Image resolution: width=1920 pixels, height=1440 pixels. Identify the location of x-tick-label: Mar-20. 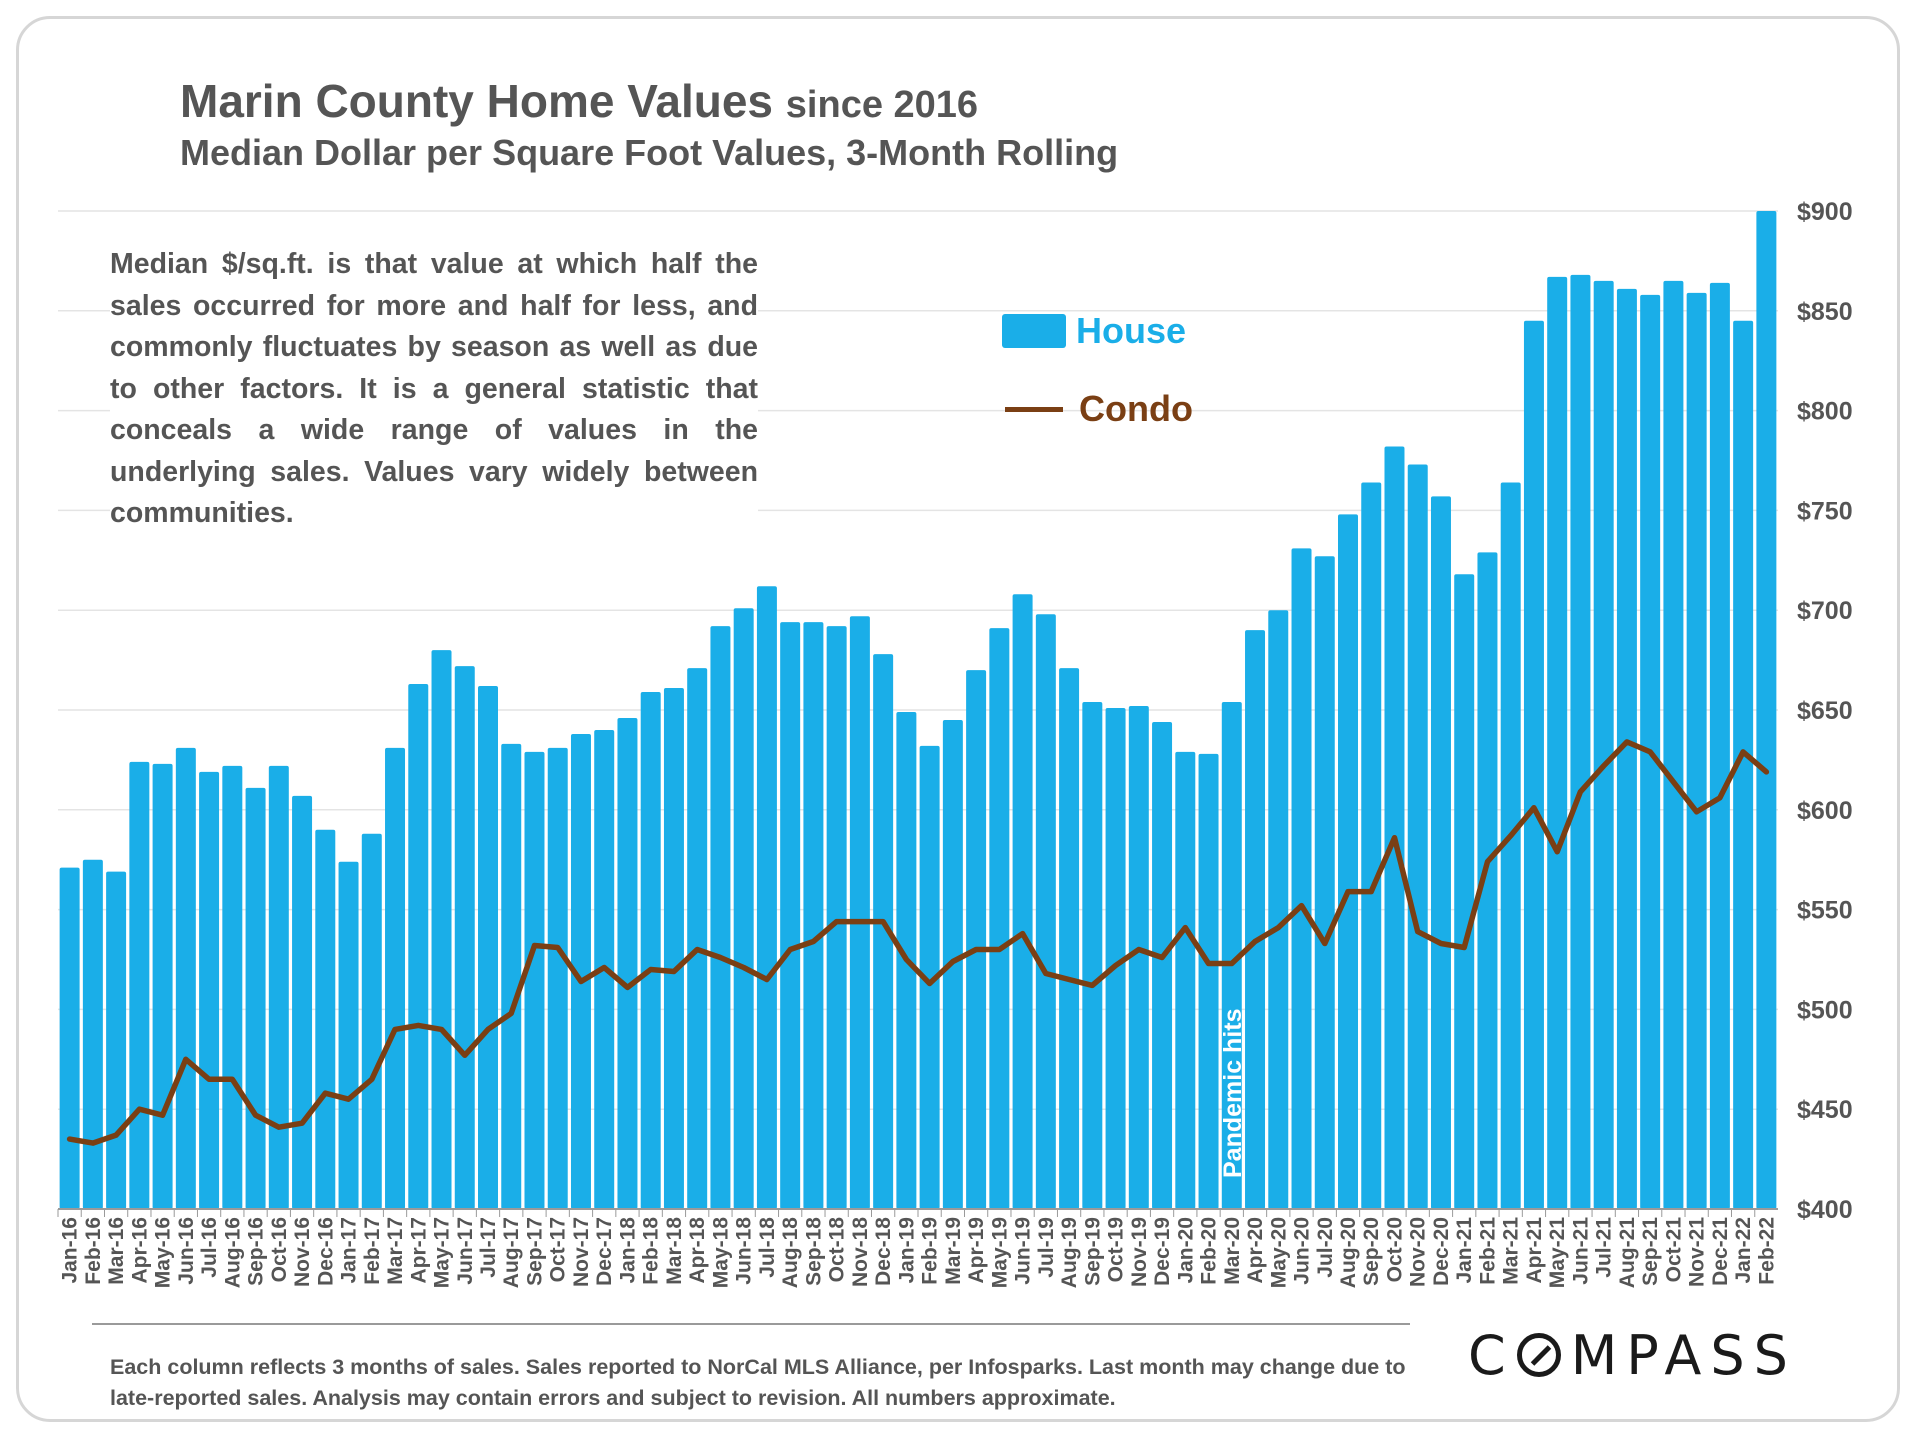
(1232, 1251).